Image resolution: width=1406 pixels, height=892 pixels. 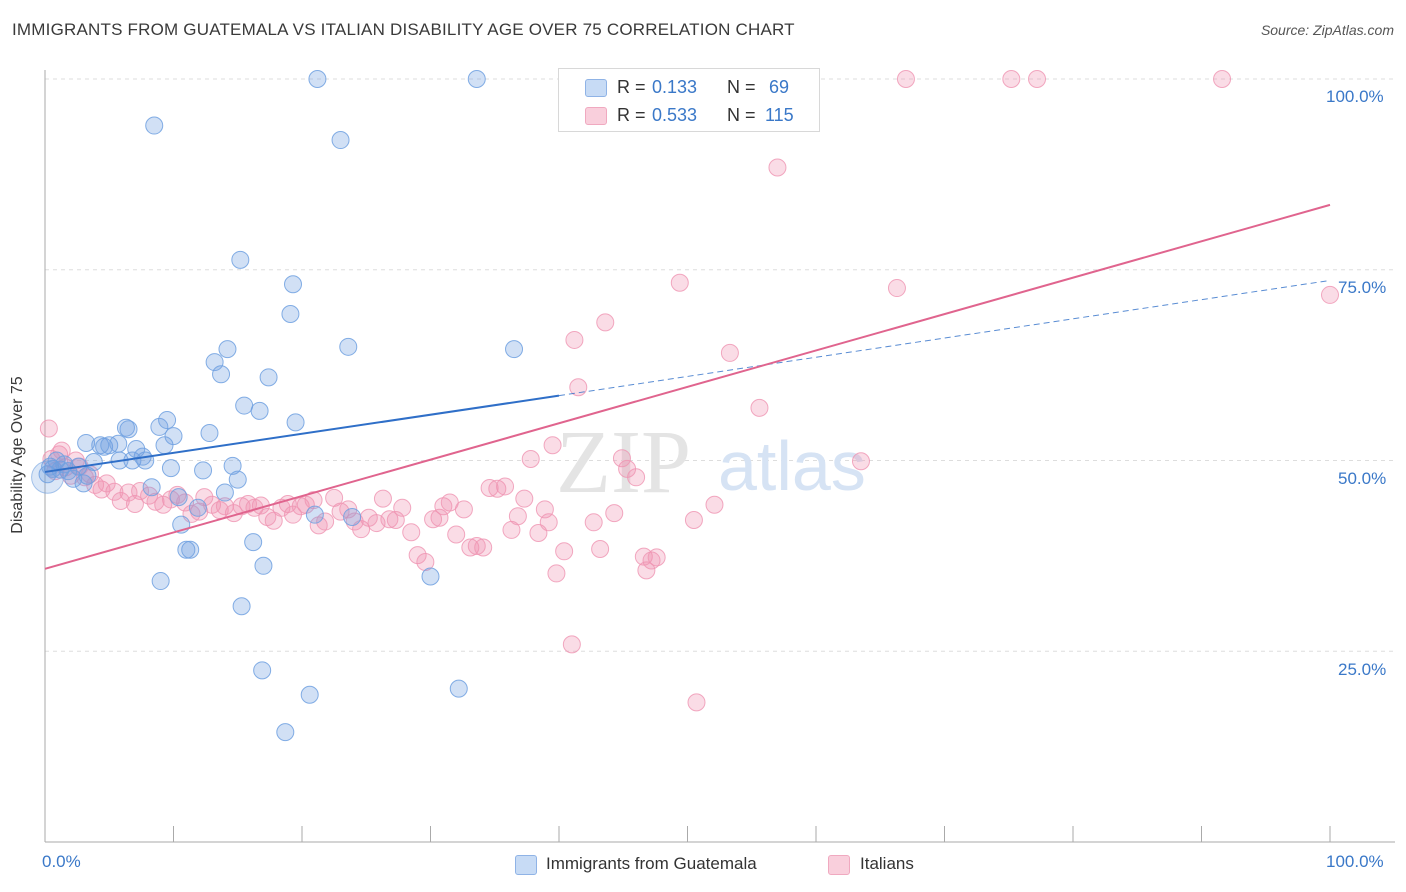 I want to click on guatemala-n-value: 69, so click(x=779, y=87).